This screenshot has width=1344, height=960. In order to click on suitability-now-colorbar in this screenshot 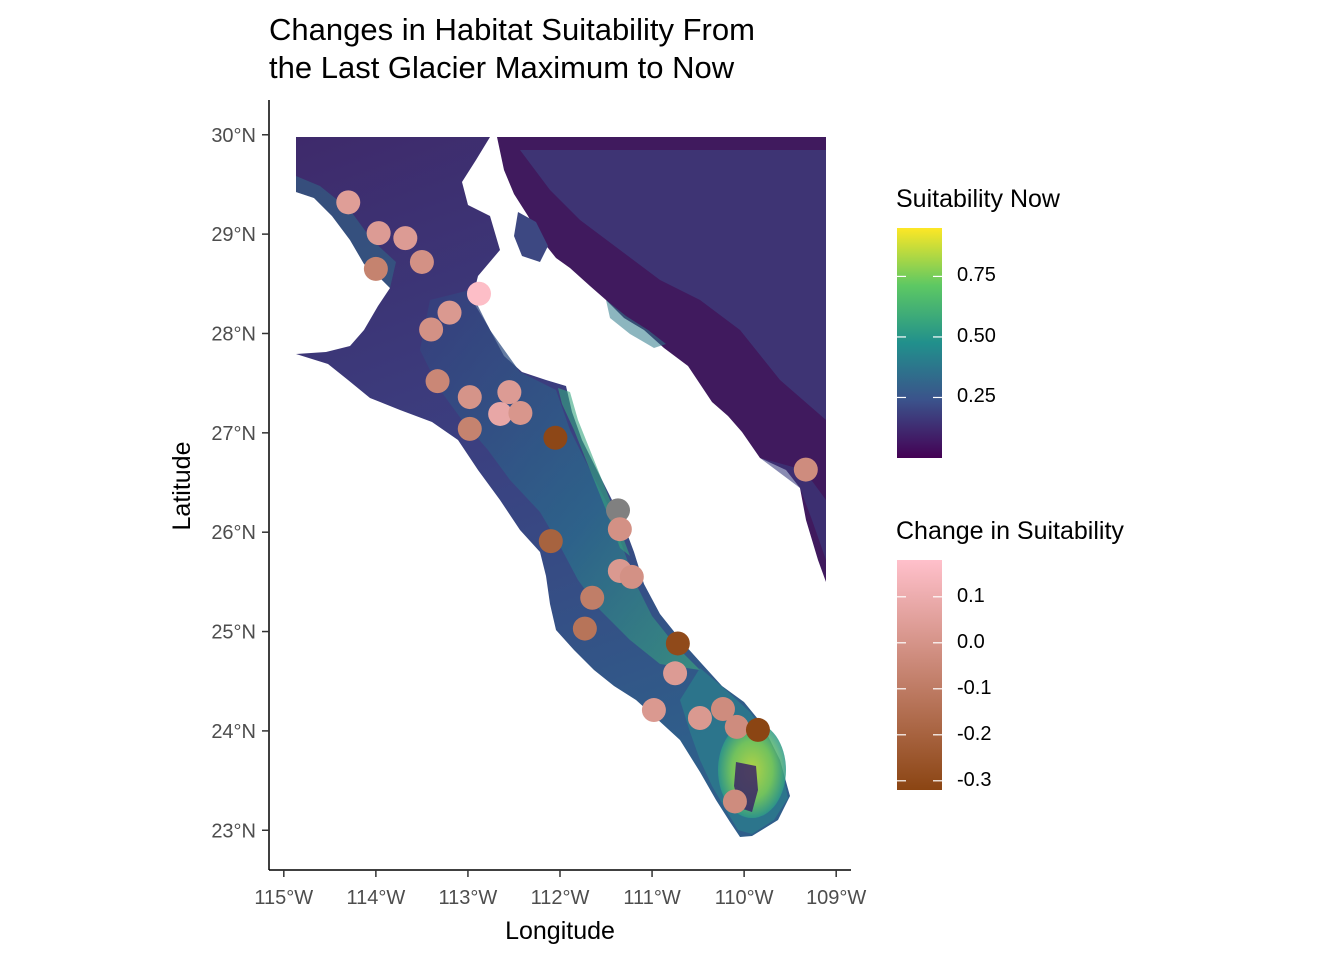, I will do `click(919, 343)`.